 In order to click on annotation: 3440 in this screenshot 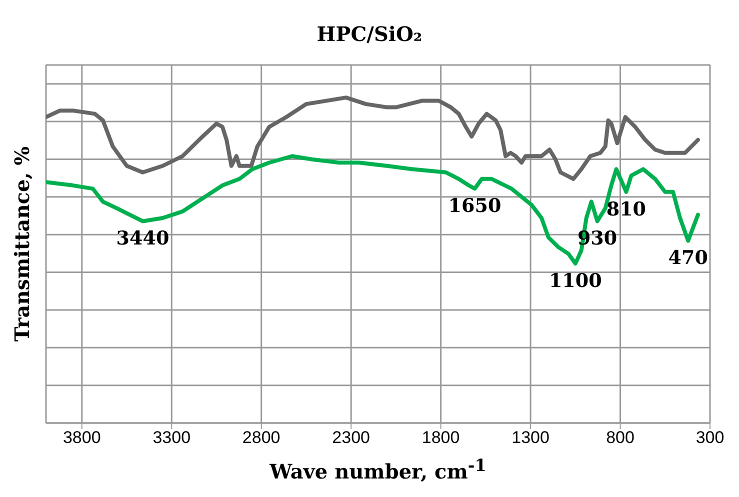, I will do `click(143, 239)`.